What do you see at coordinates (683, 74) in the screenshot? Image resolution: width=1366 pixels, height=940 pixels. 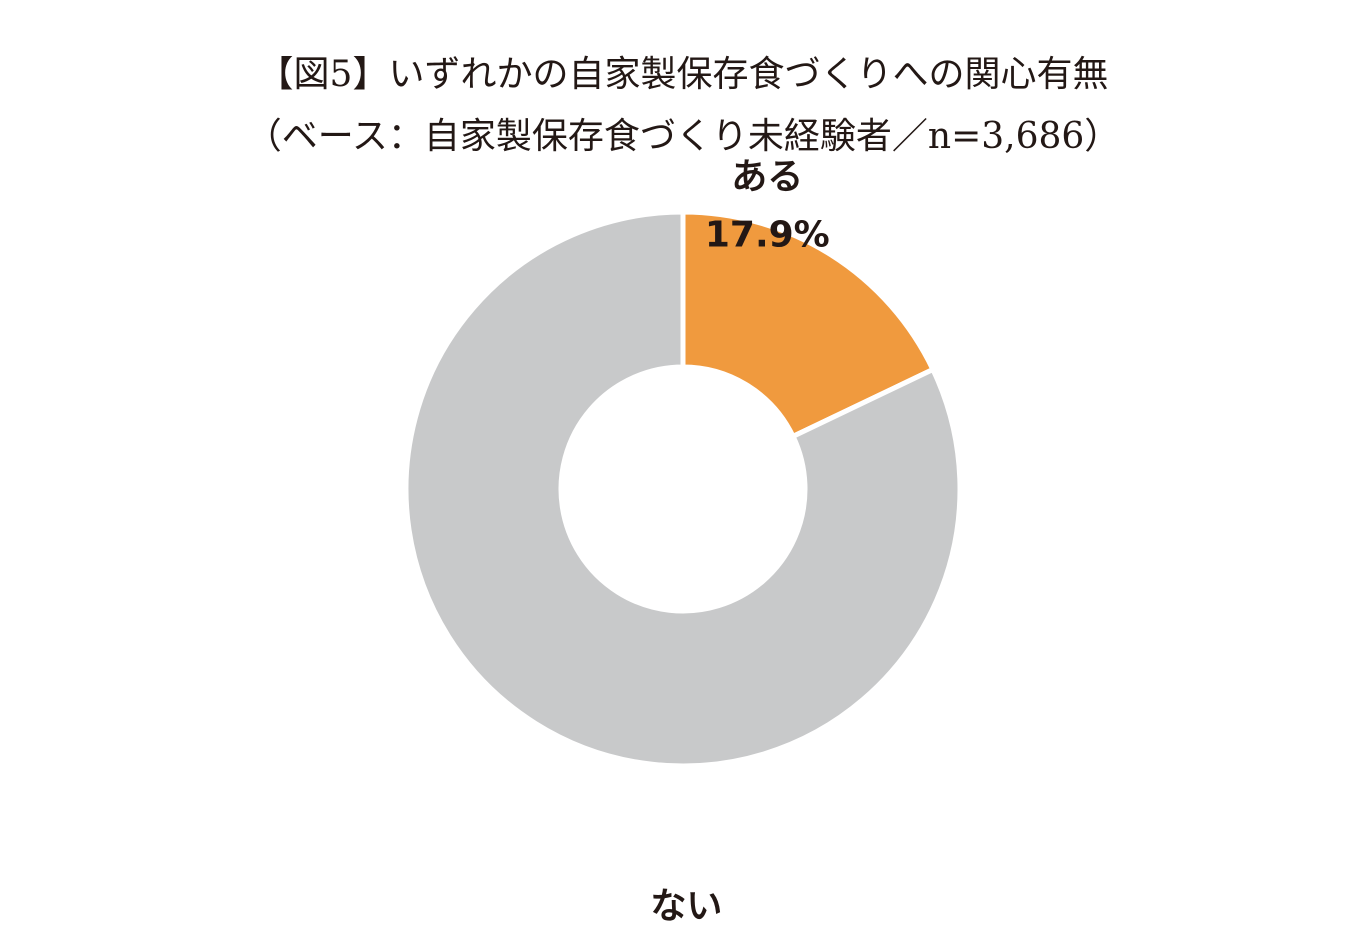 I see `chart-title: 【図5】いずれかの自家製保存食づくりへの関心有無` at bounding box center [683, 74].